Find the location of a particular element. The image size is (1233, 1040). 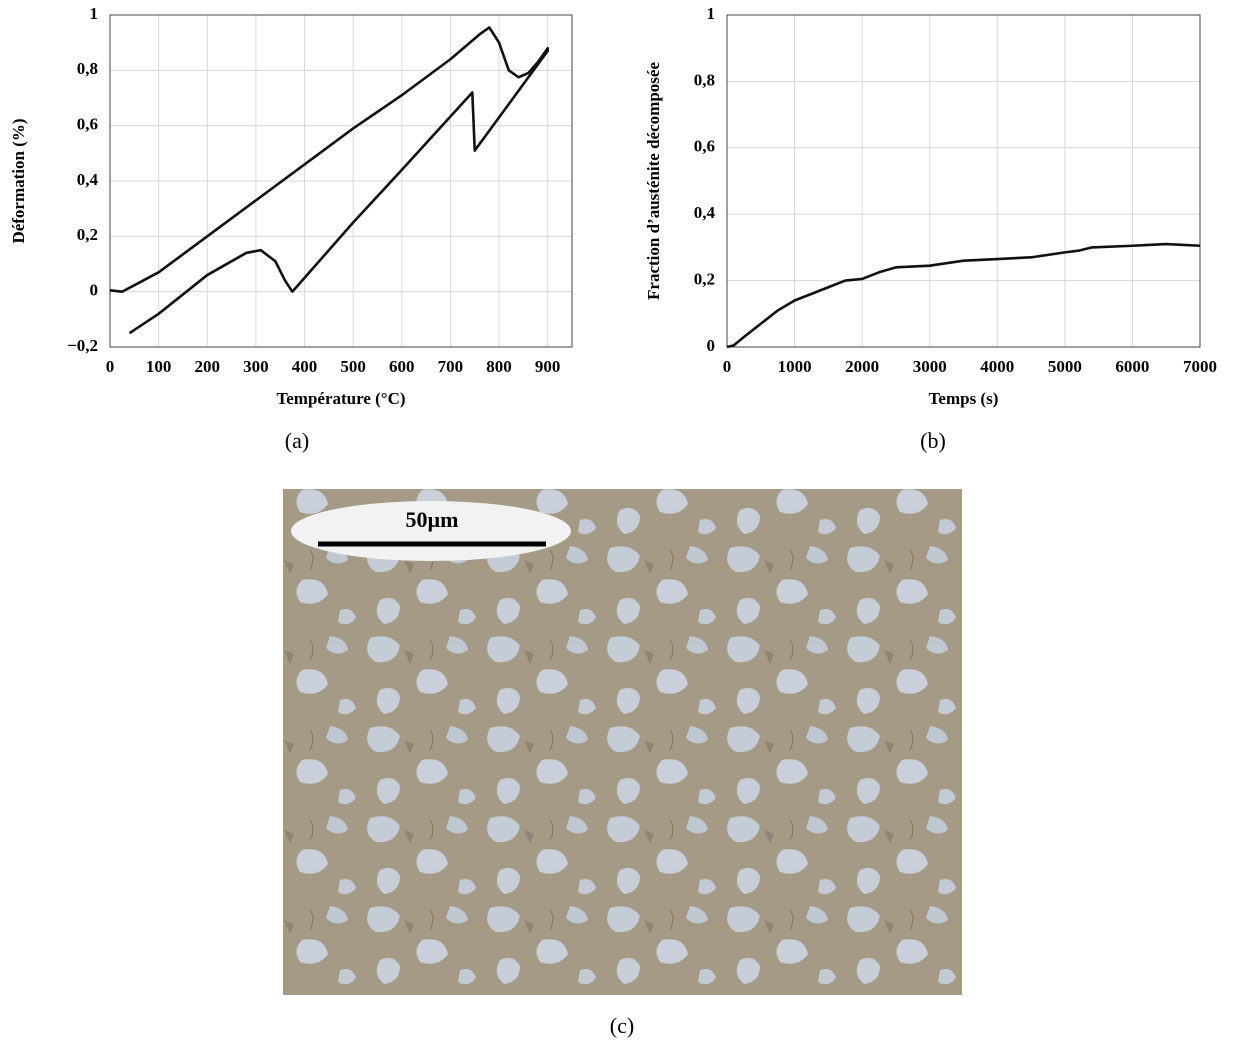

y-axis-label: Fraction d’austénite décomposée is located at coordinates (653, 181).